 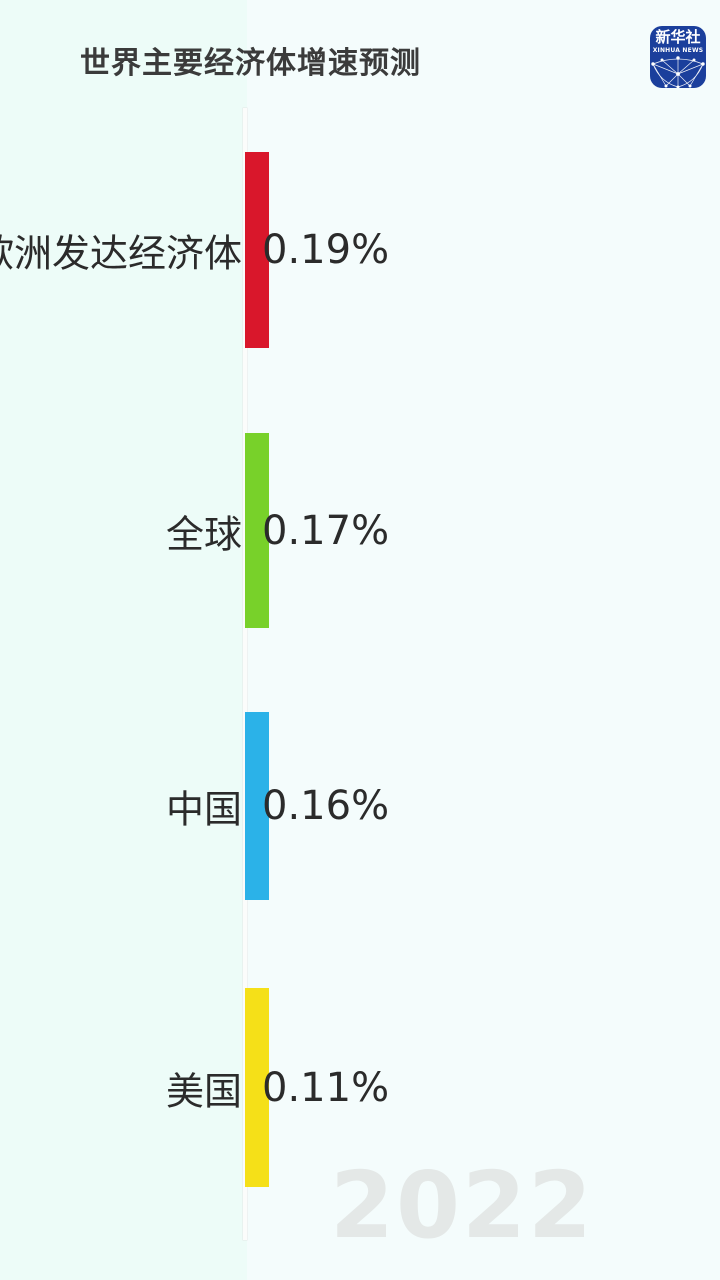 I want to click on bar-label-2: 中国, so click(x=203, y=809).